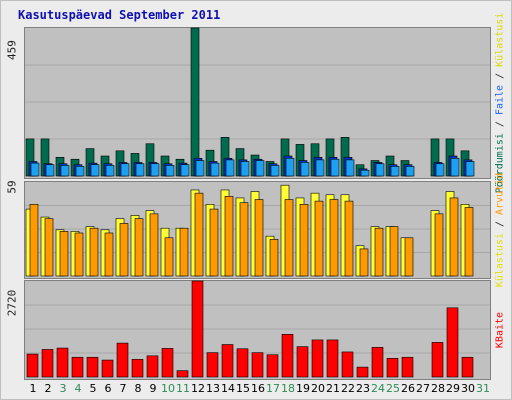 The width and height of the screenshot is (512, 400). What do you see at coordinates (468, 388) in the screenshot?
I see `day-label: 30` at bounding box center [468, 388].